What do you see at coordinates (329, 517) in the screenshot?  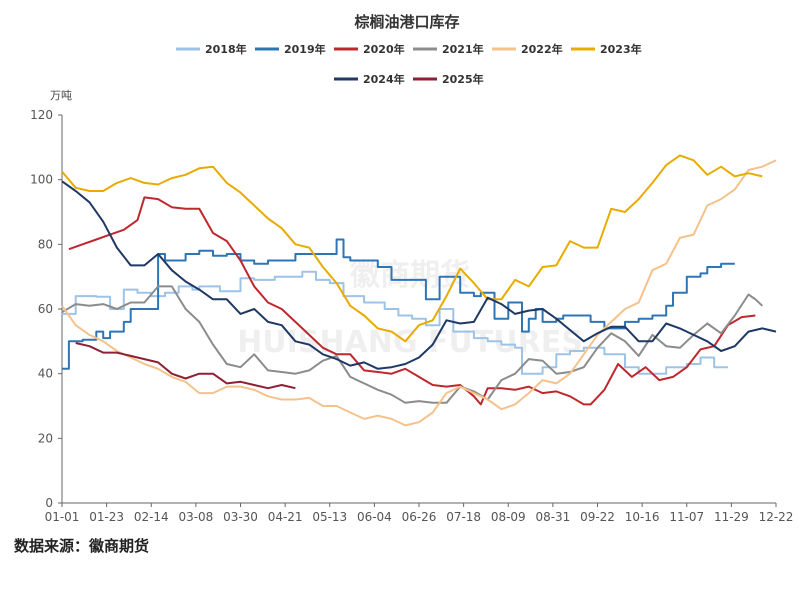 I see `x-tick-label: 05-13` at bounding box center [329, 517].